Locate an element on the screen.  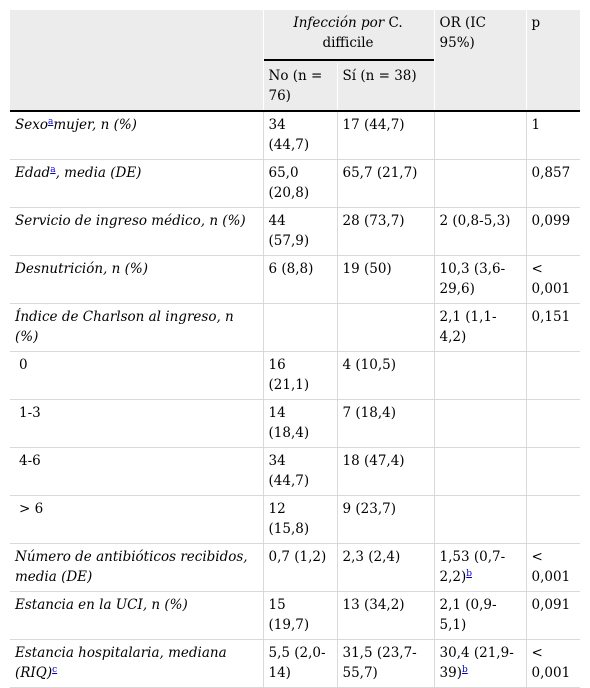
si-cell: 31,5 (23,7-55,7) is located at coordinates (386, 663).